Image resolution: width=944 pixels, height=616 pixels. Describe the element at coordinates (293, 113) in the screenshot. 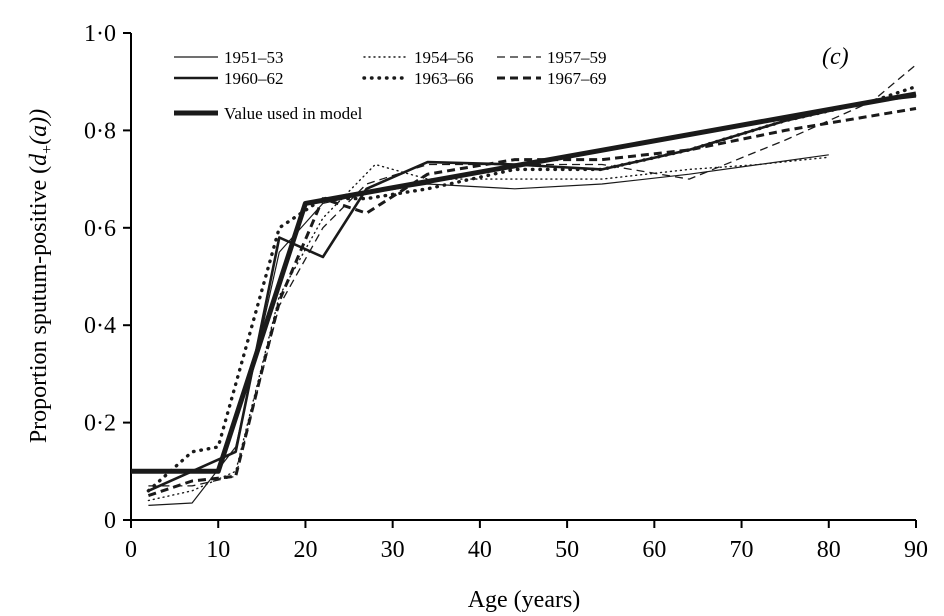

I see `legend-label-6: Value used in model` at that location.